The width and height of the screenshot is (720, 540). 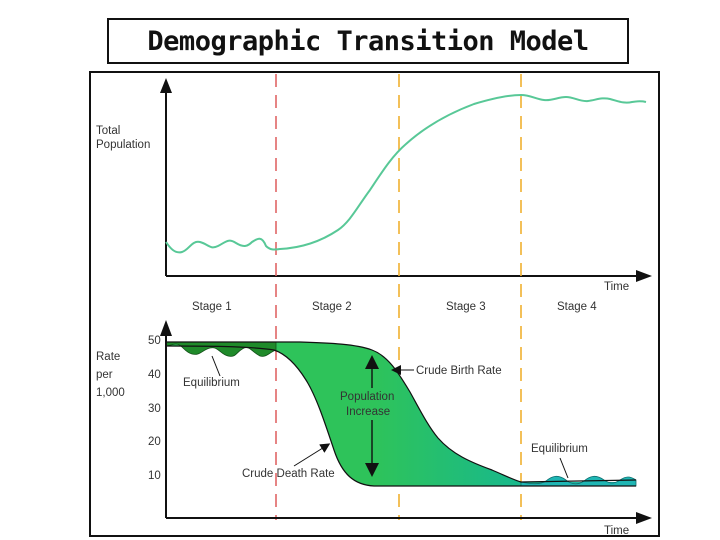 What do you see at coordinates (154, 375) in the screenshot?
I see `y-tick-40: 40` at bounding box center [154, 375].